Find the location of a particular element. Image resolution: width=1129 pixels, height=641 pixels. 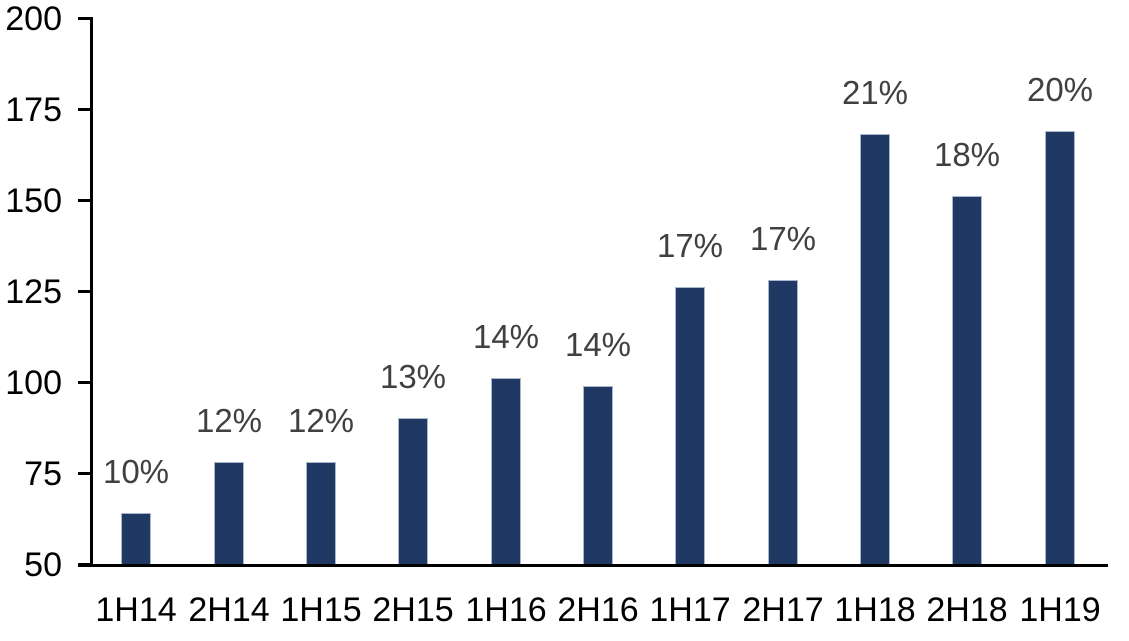

x-axis-tick-label: 2H17 is located at coordinates (783, 610).